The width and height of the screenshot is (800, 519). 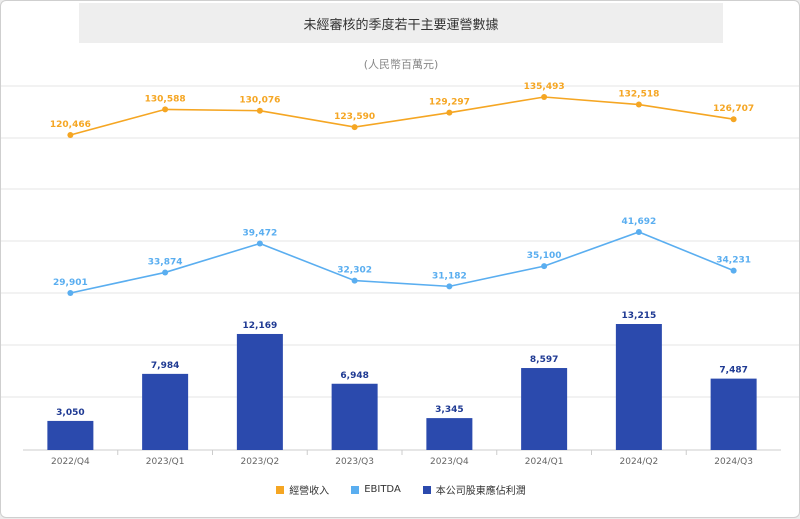 What do you see at coordinates (70, 283) in the screenshot?
I see `ebitda-point-label: 29,901` at bounding box center [70, 283].